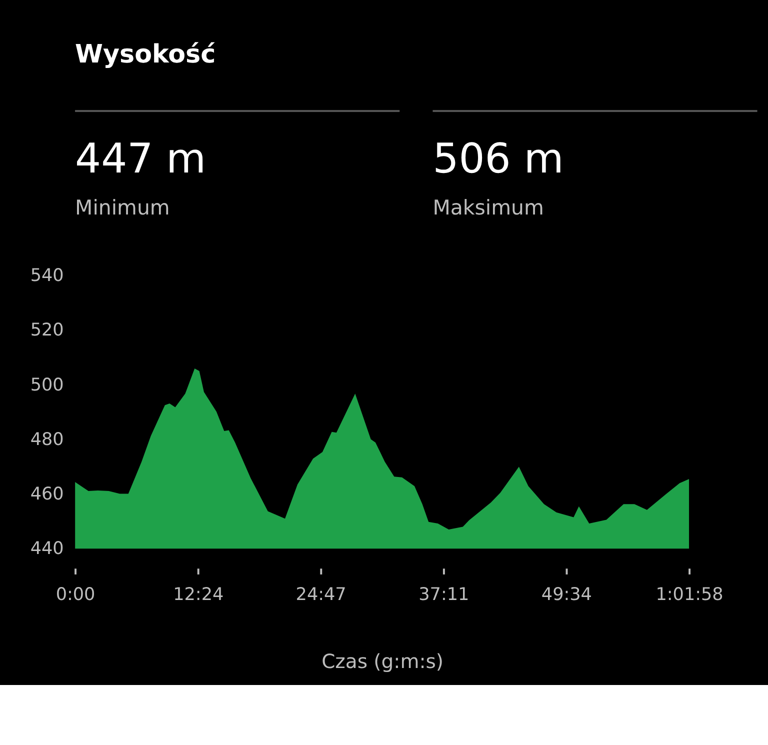 Image resolution: width=768 pixels, height=745 pixels. What do you see at coordinates (498, 158) in the screenshot?
I see `text: 506 m` at bounding box center [498, 158].